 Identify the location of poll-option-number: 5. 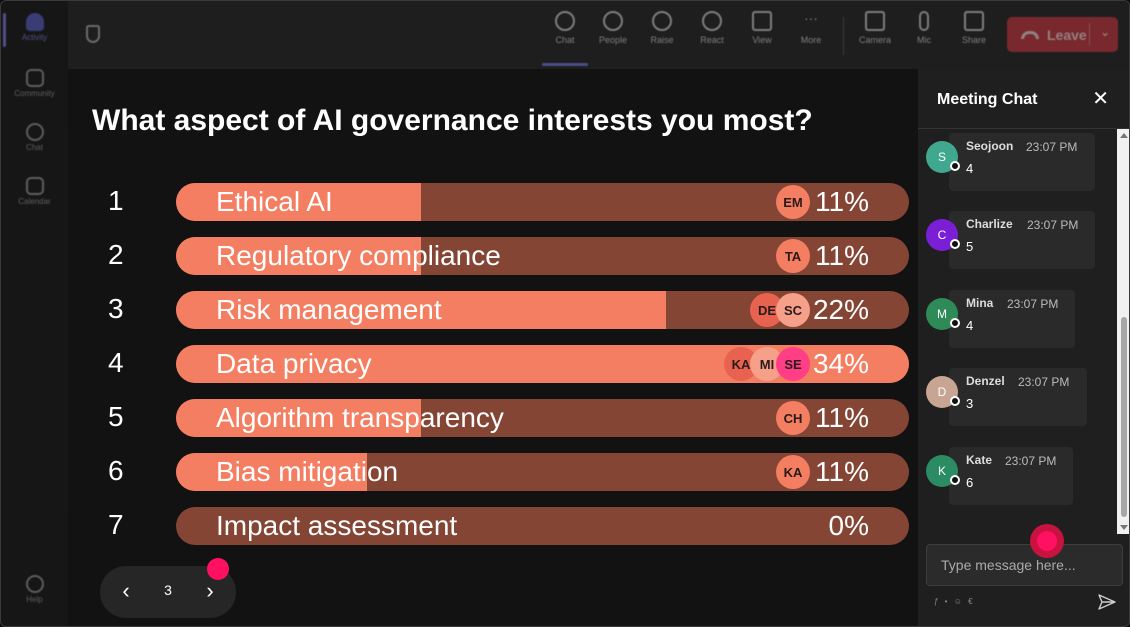
(116, 416).